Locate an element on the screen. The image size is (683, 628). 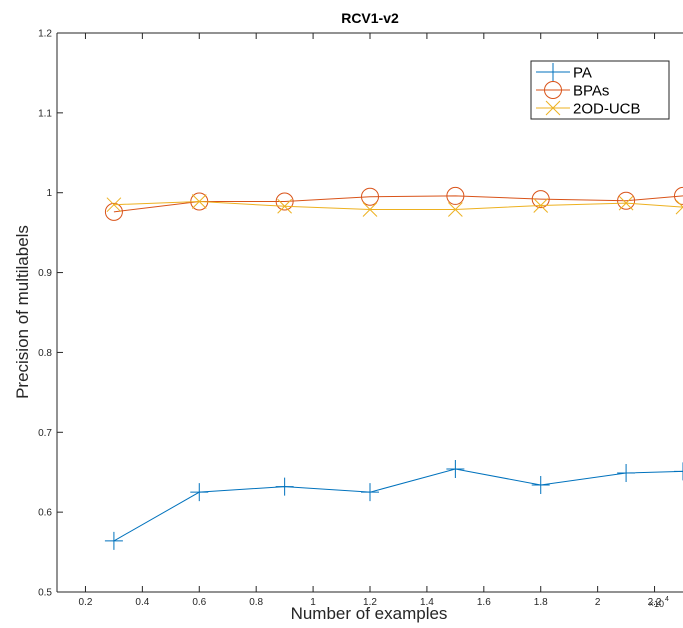
legend-item: PA is located at coordinates (564, 72).